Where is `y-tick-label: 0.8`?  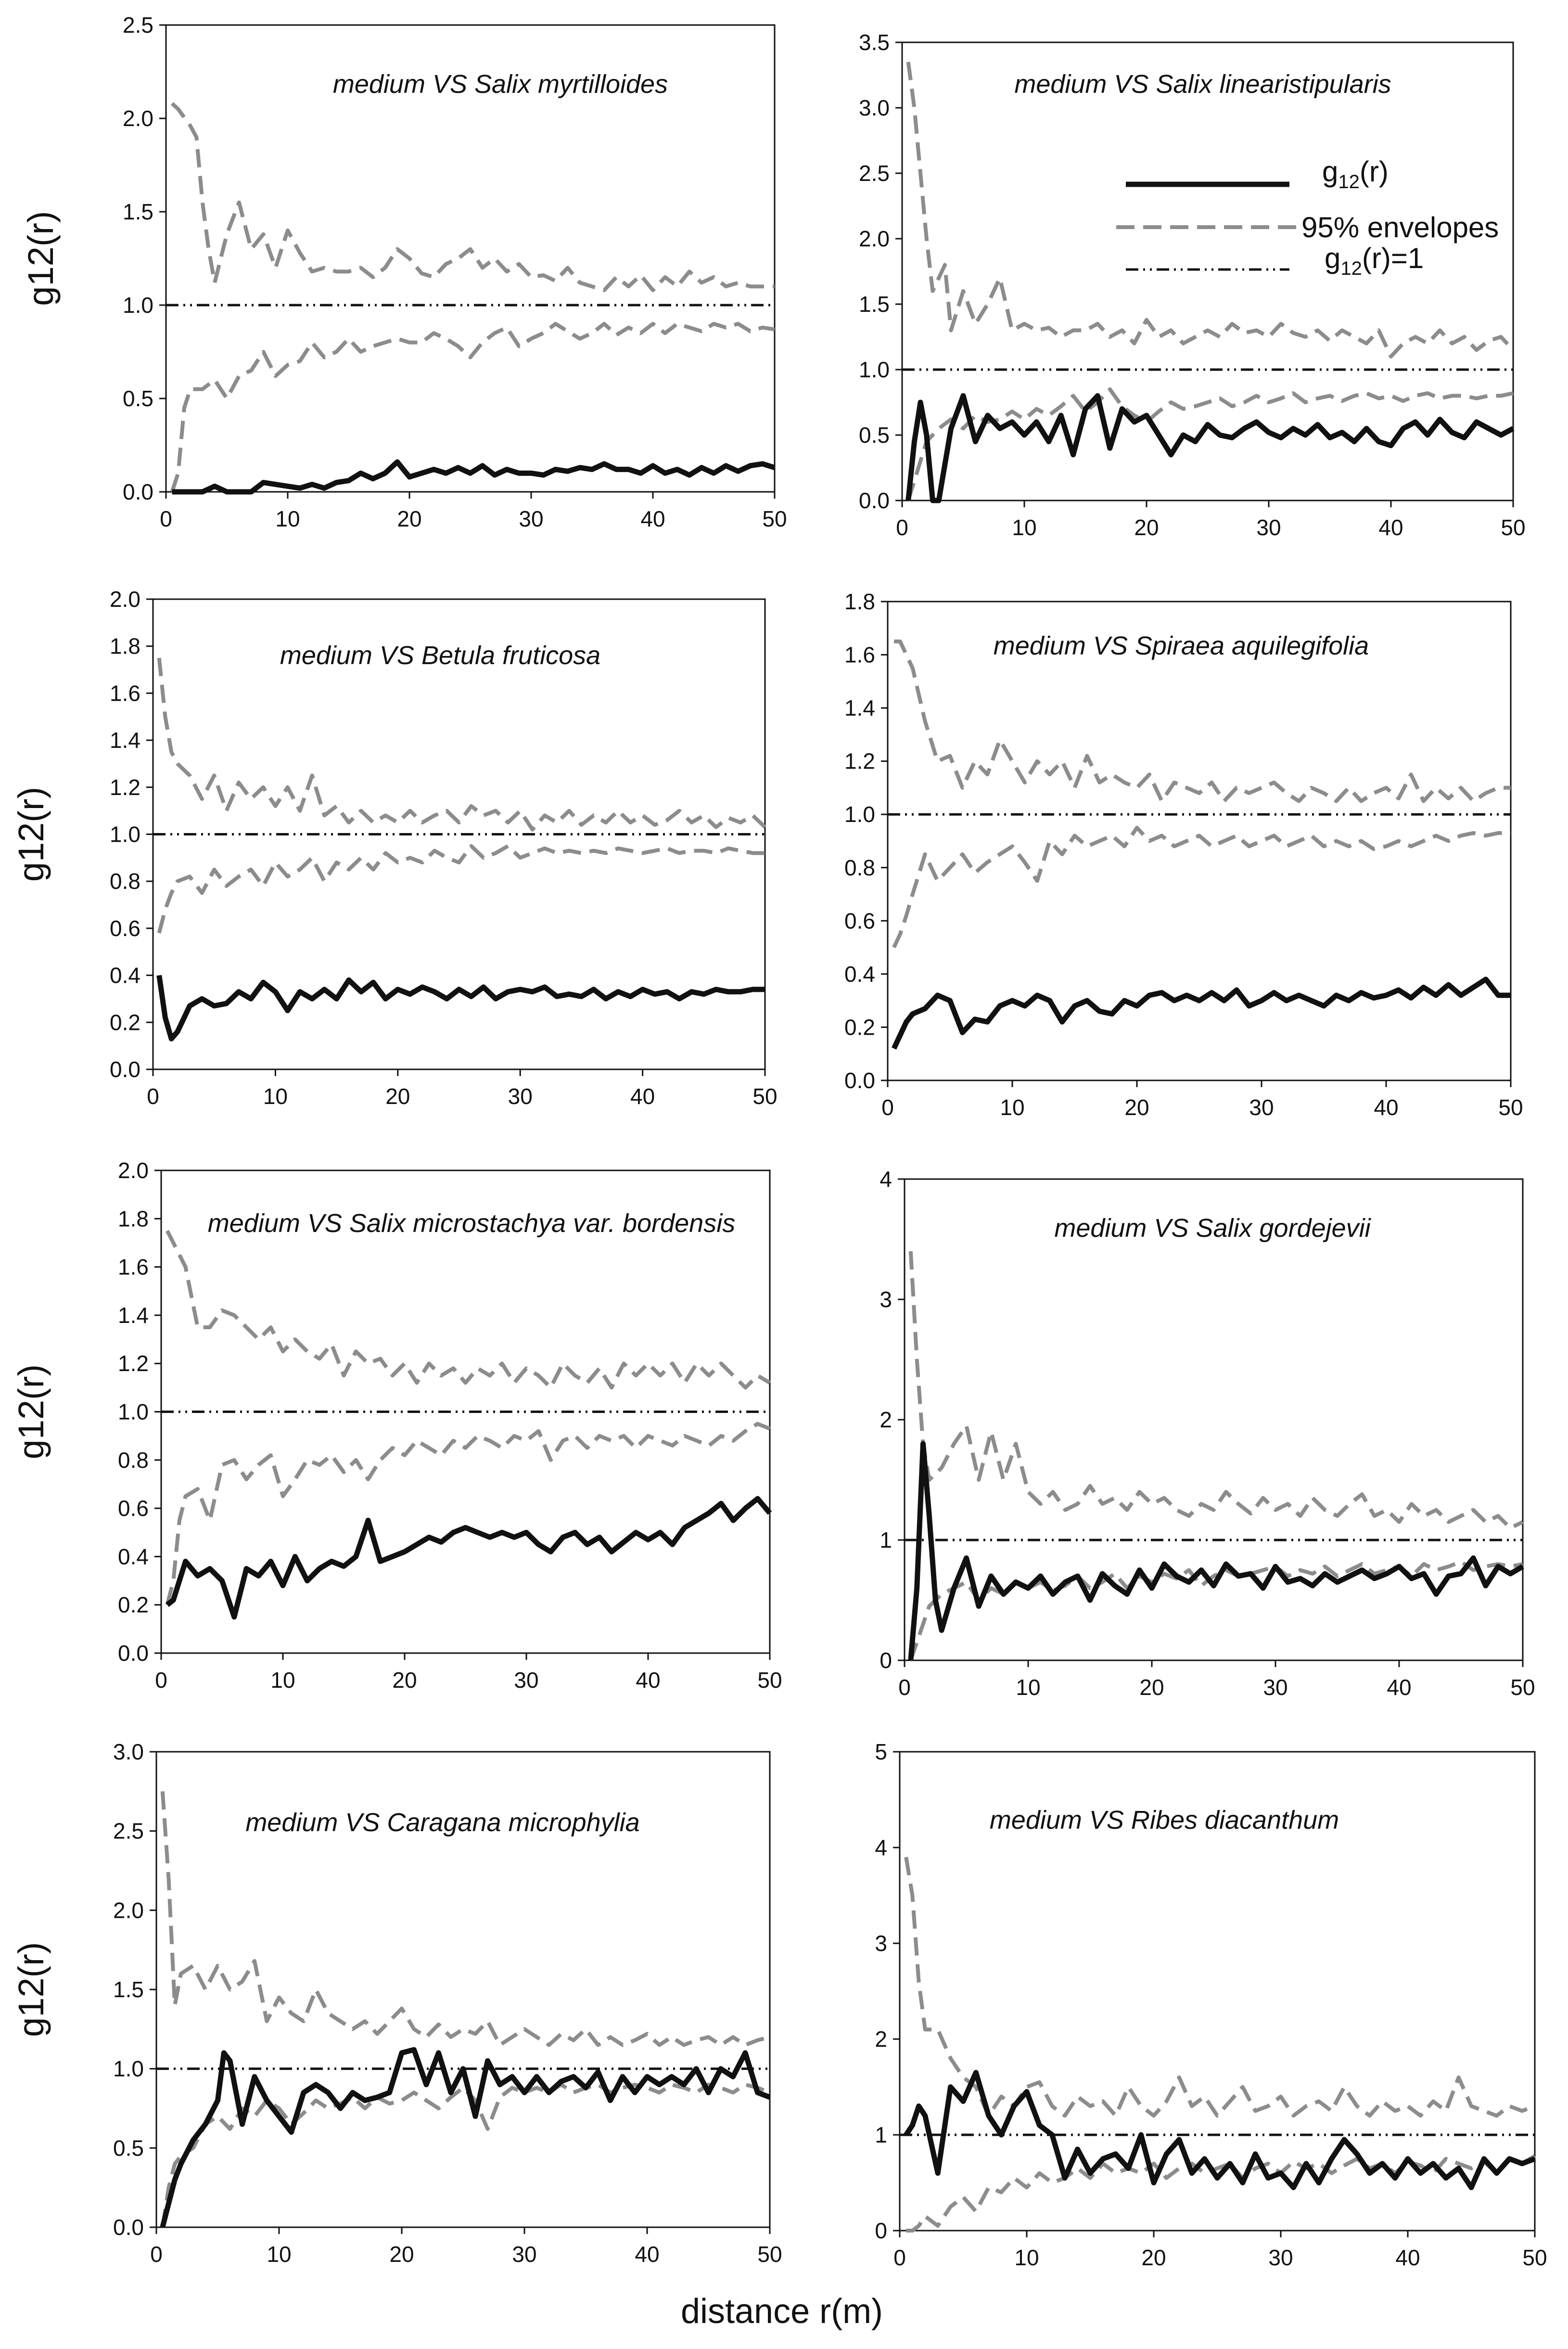 y-tick-label: 0.8 is located at coordinates (133, 1460).